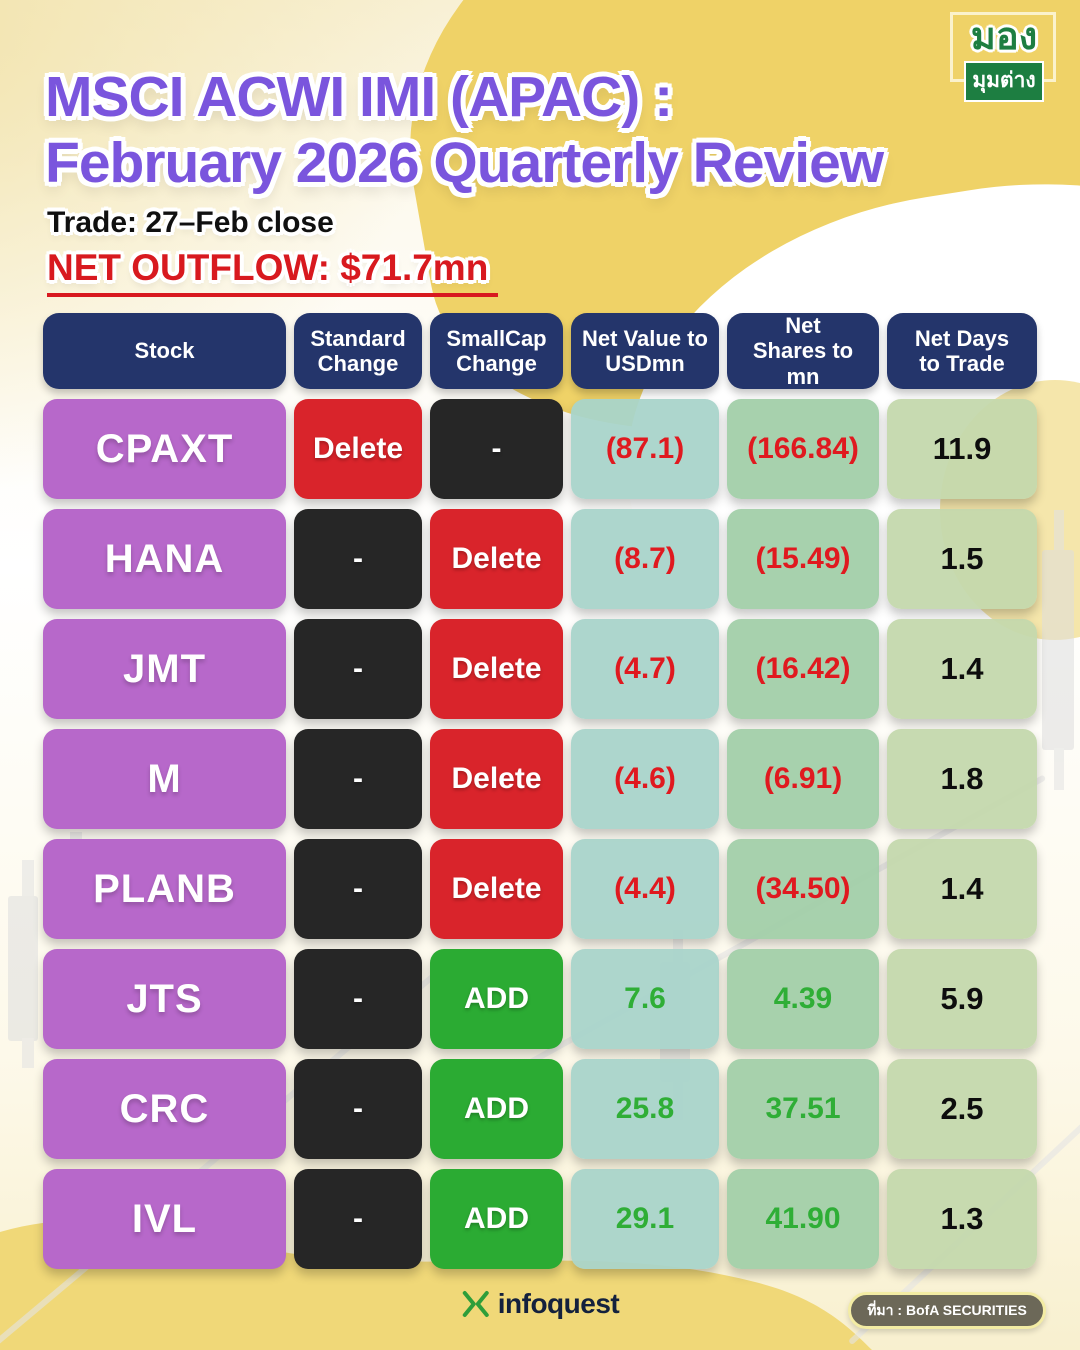 This screenshot has height=1350, width=1080. What do you see at coordinates (496, 449) in the screenshot?
I see `smallcap-change-cell: -` at bounding box center [496, 449].